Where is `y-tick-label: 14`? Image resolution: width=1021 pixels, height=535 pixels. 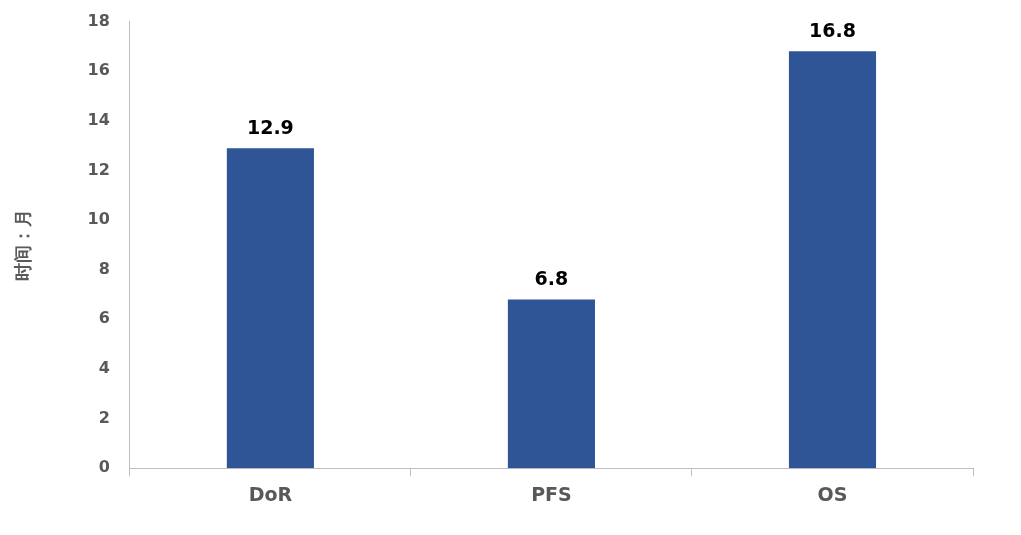 y-tick-label: 14 is located at coordinates (98, 119).